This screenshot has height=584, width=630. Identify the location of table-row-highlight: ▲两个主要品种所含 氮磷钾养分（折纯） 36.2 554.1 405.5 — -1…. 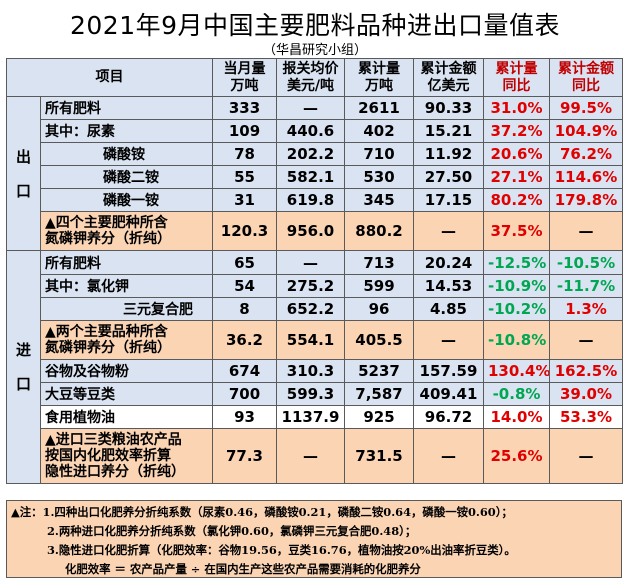
(315, 340).